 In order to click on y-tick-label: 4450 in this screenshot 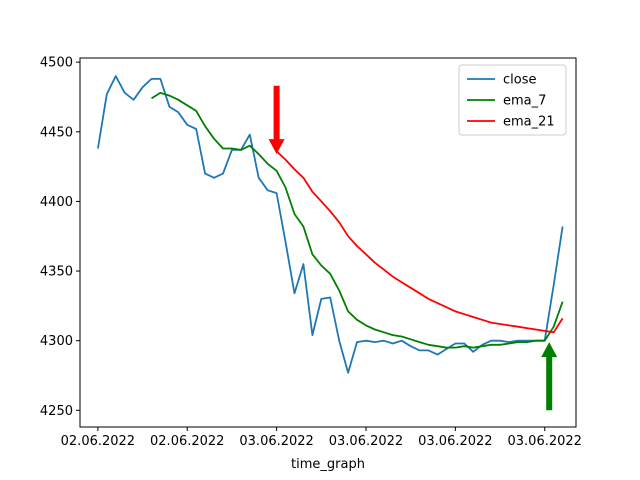, I will do `click(56, 132)`.